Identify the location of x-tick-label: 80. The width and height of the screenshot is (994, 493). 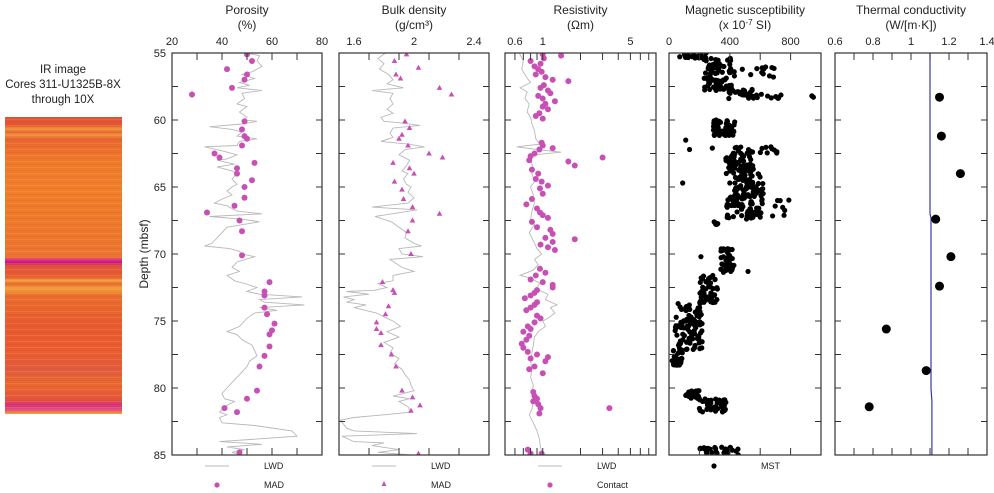
(322, 42).